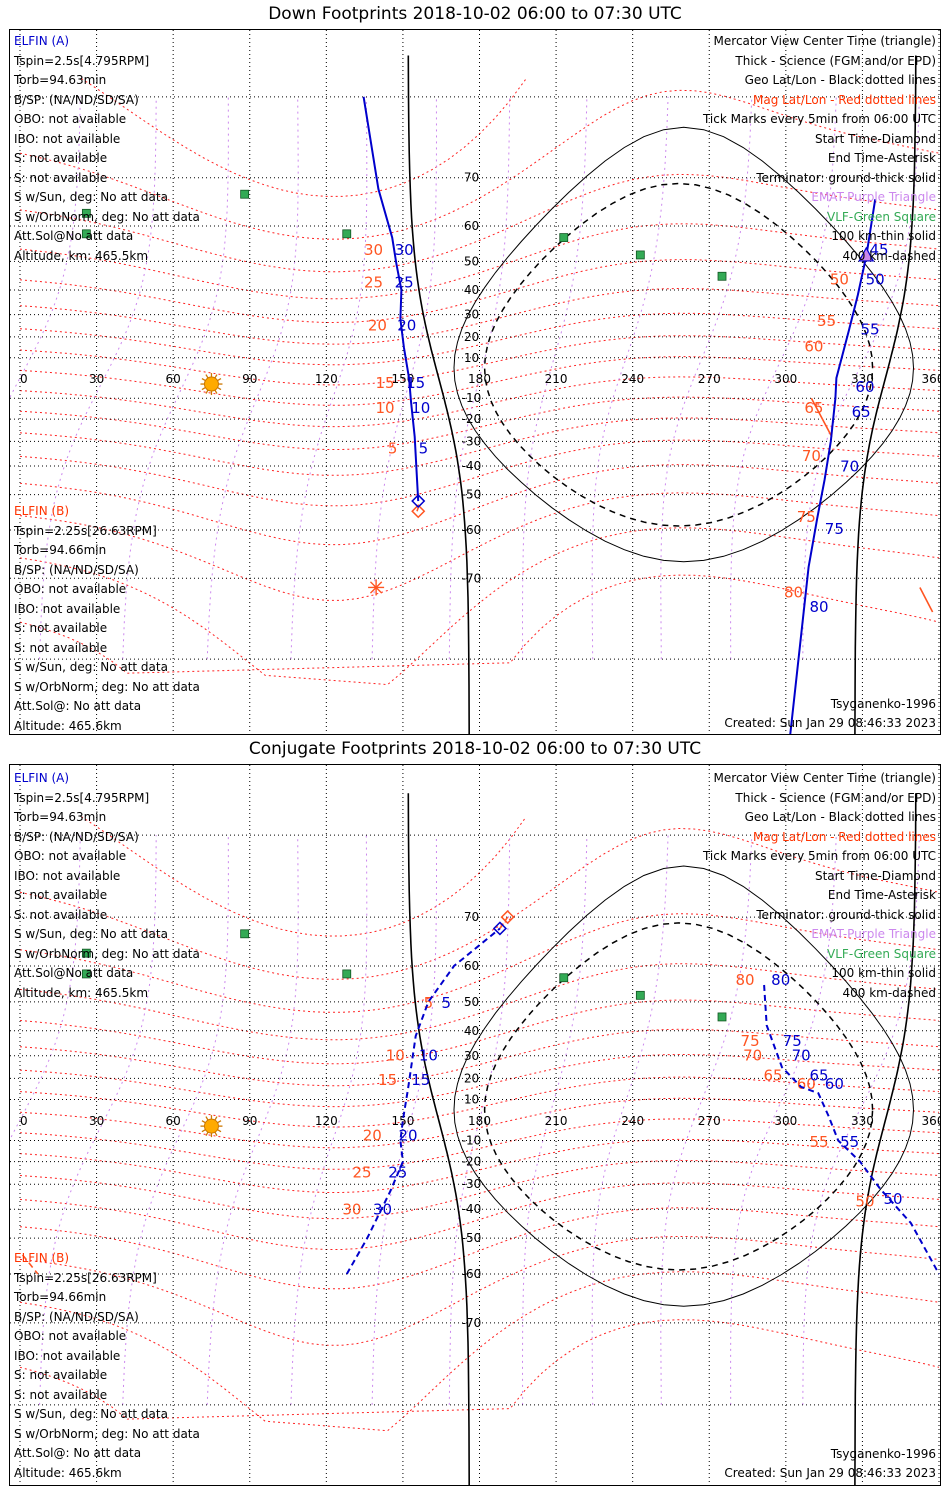 The image size is (950, 1500). I want to click on lon-tick-label: 300, so click(785, 1121).